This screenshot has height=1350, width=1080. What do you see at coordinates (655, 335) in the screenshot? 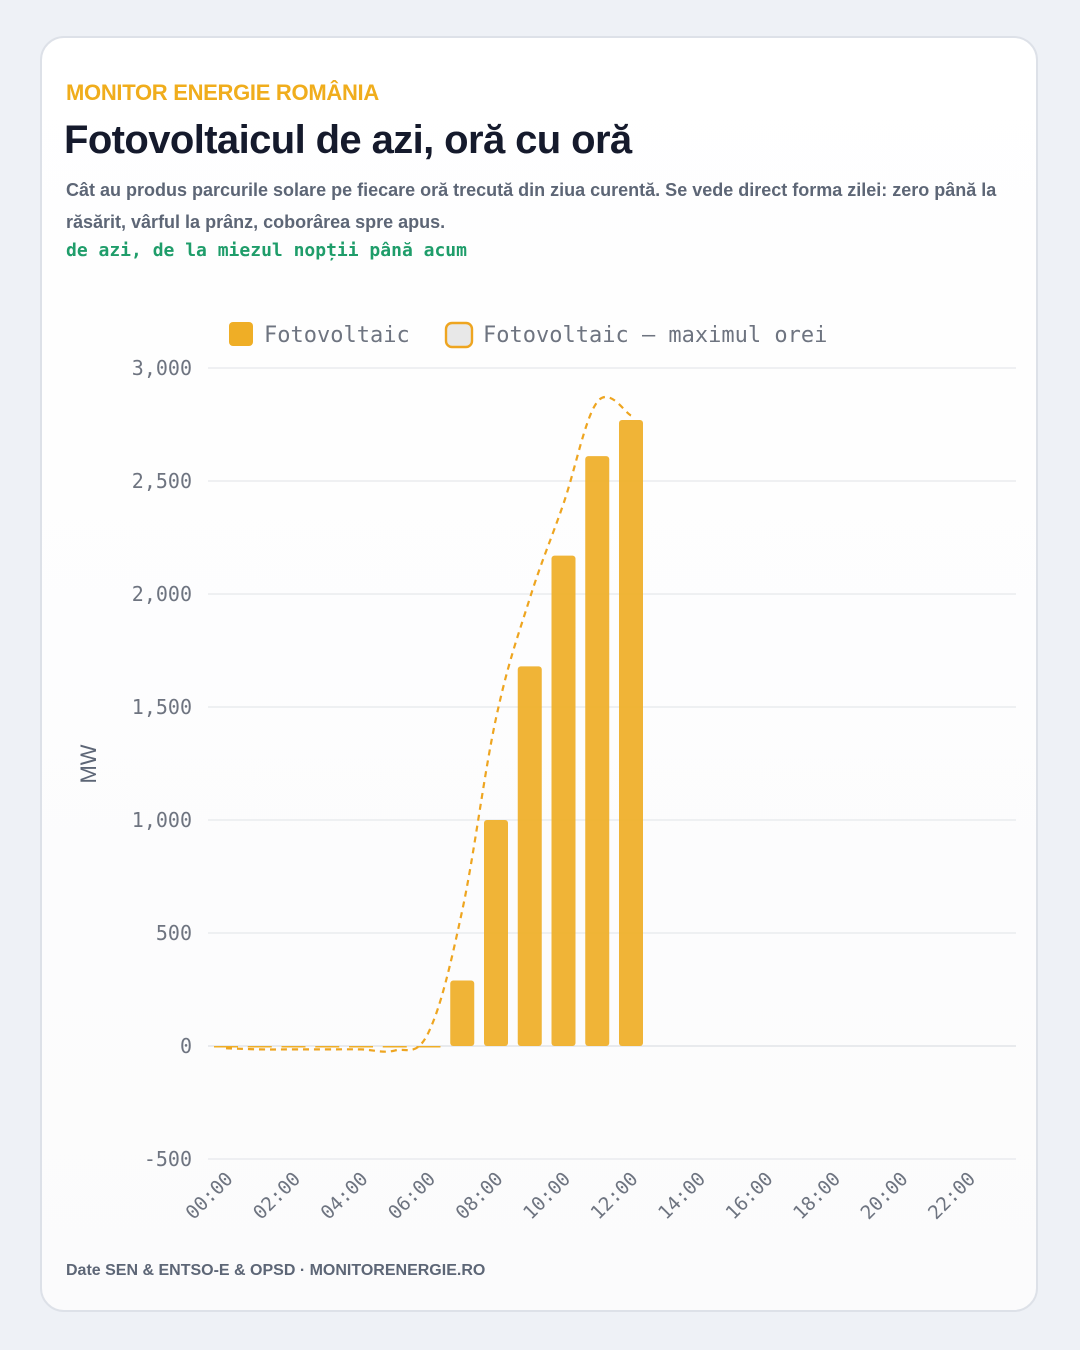
I see `legend-label-max: Fotovoltaic — maximul orei` at bounding box center [655, 335].